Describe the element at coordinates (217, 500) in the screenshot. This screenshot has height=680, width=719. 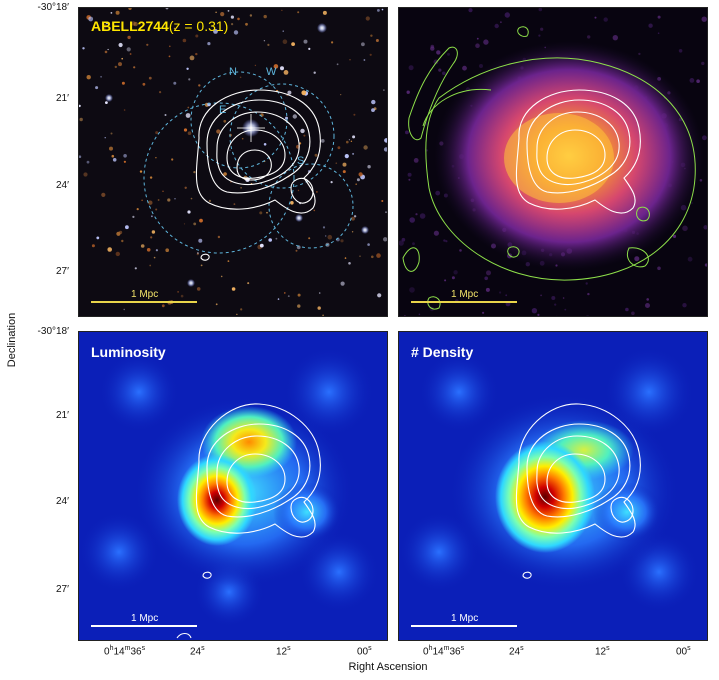
I see `luminosity-peak-south` at that location.